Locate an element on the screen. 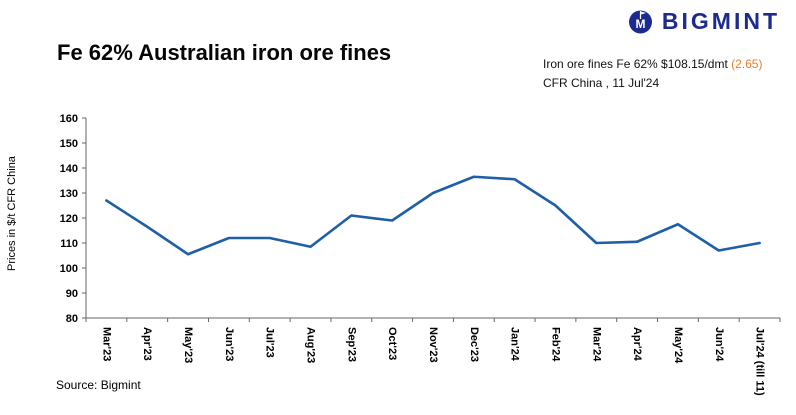 Image resolution: width=796 pixels, height=415 pixels. bigmint-logo-text: BIGMINT is located at coordinates (720, 21).